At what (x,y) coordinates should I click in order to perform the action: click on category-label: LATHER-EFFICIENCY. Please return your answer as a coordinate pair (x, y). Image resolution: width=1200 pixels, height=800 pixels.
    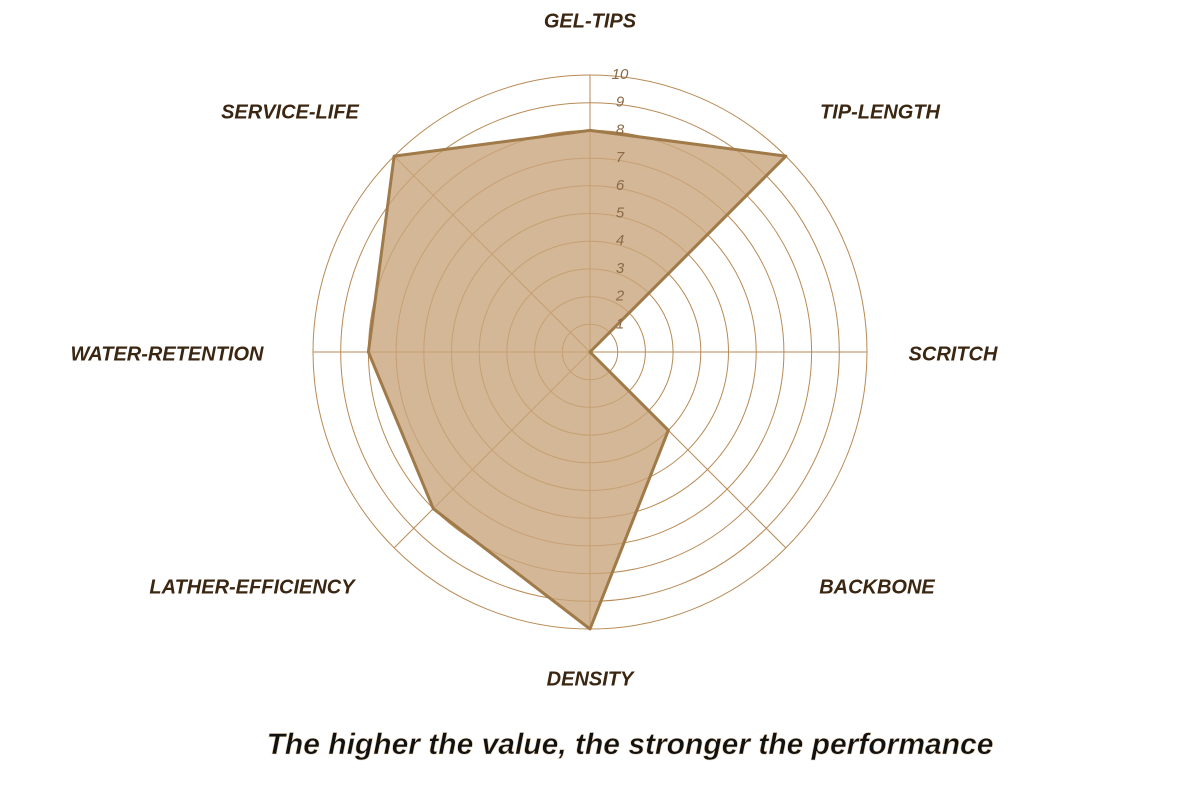
    Looking at the image, I should click on (252, 587).